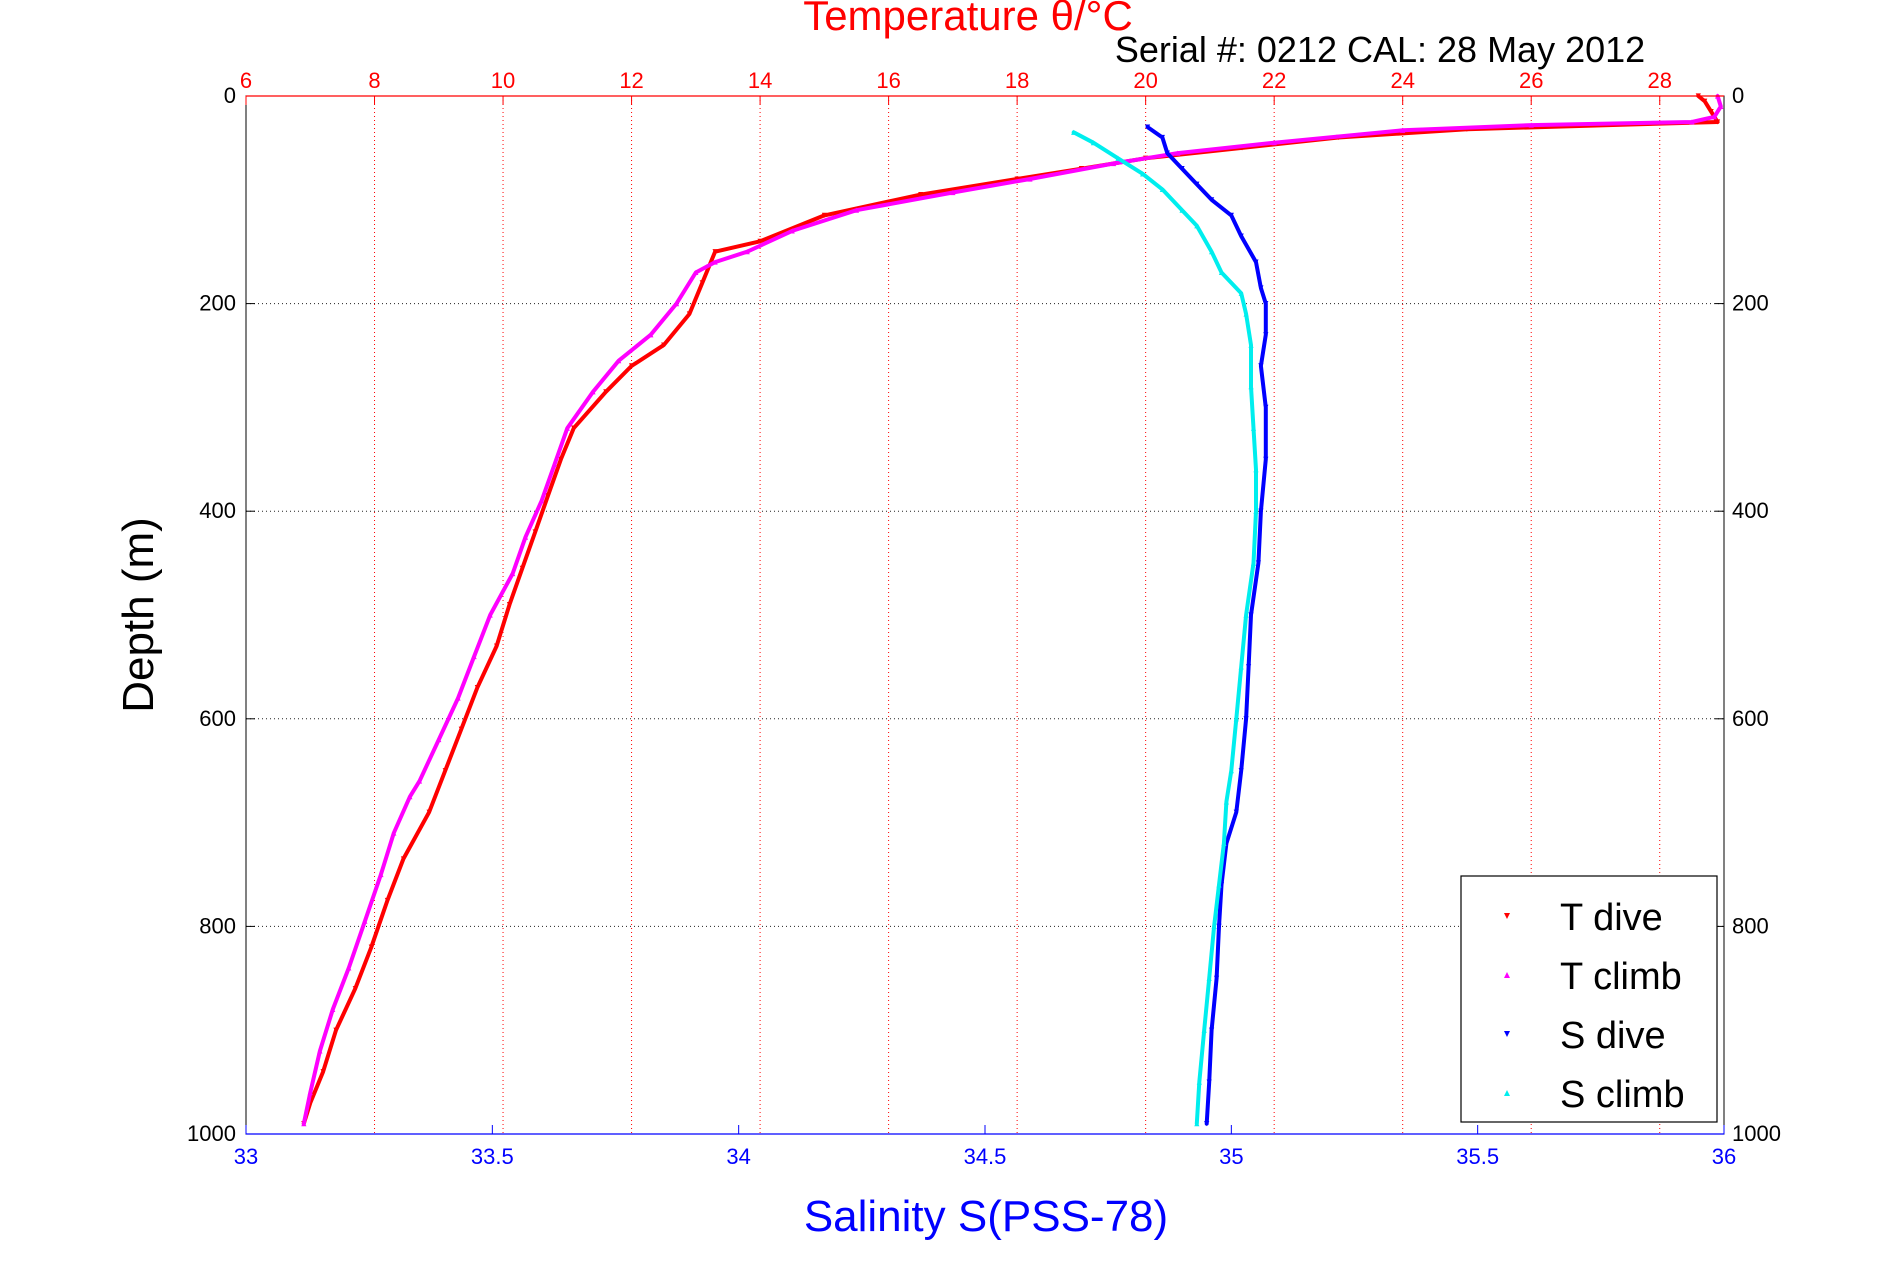 This screenshot has height=1267, width=1891. What do you see at coordinates (374, 80) in the screenshot?
I see `top-tick-label: 8` at bounding box center [374, 80].